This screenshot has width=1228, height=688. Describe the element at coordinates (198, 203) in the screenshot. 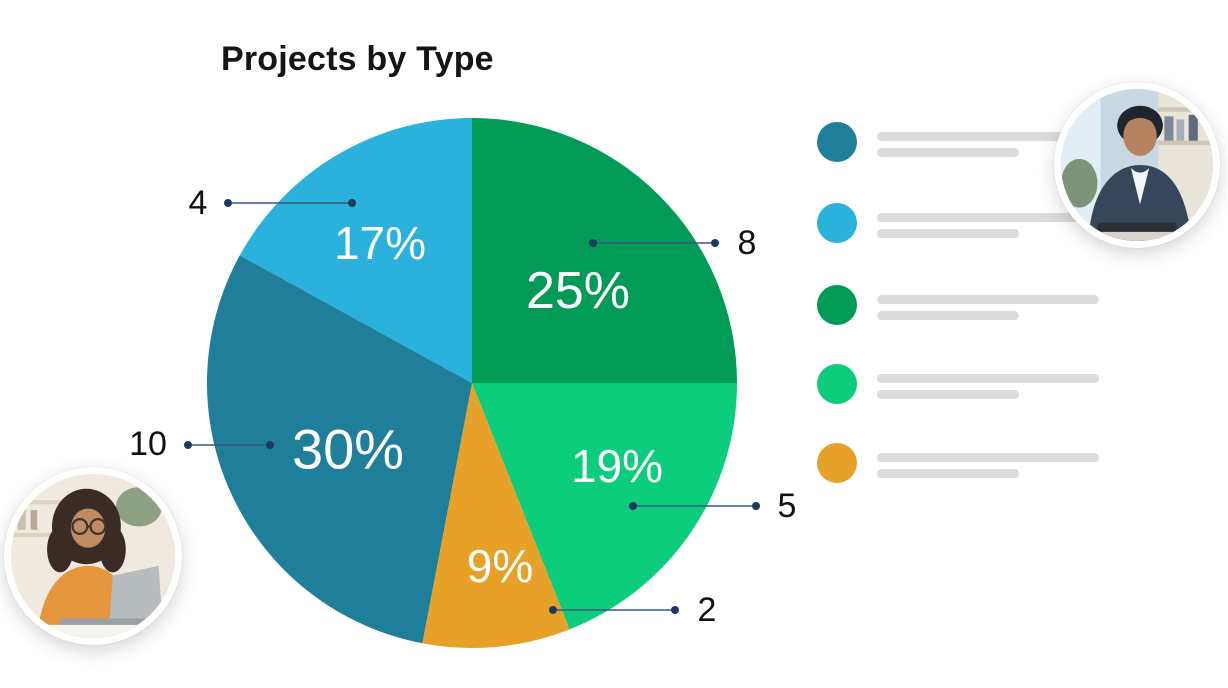

I see `slice-lightblue-count-label: 4` at that location.